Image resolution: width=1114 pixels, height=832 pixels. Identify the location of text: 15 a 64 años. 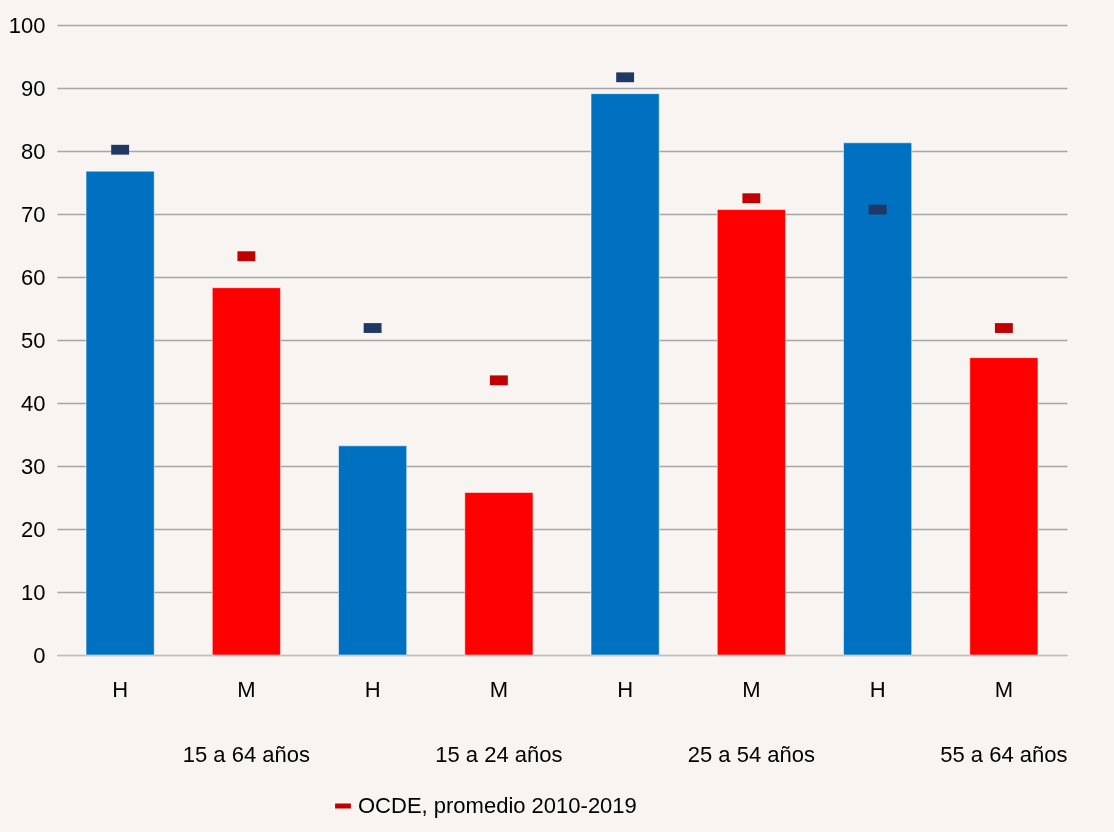
(246, 754).